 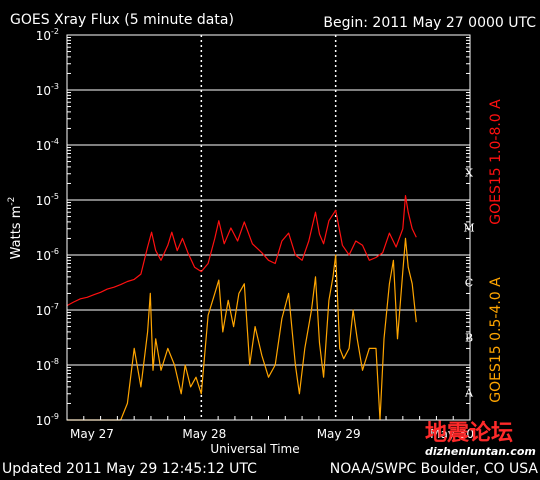 I want to click on y-axis-label-sup: -2, so click(x=12, y=201).